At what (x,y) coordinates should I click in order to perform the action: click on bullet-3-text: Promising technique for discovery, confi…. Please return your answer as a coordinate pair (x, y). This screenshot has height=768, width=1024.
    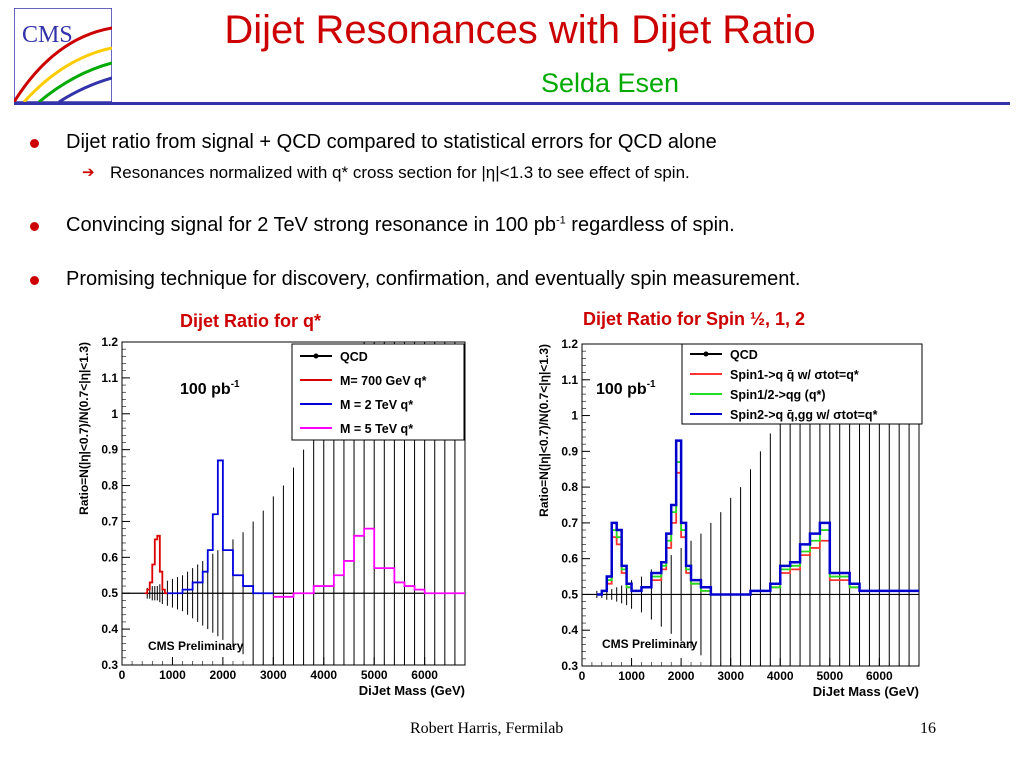
    Looking at the image, I should click on (433, 279).